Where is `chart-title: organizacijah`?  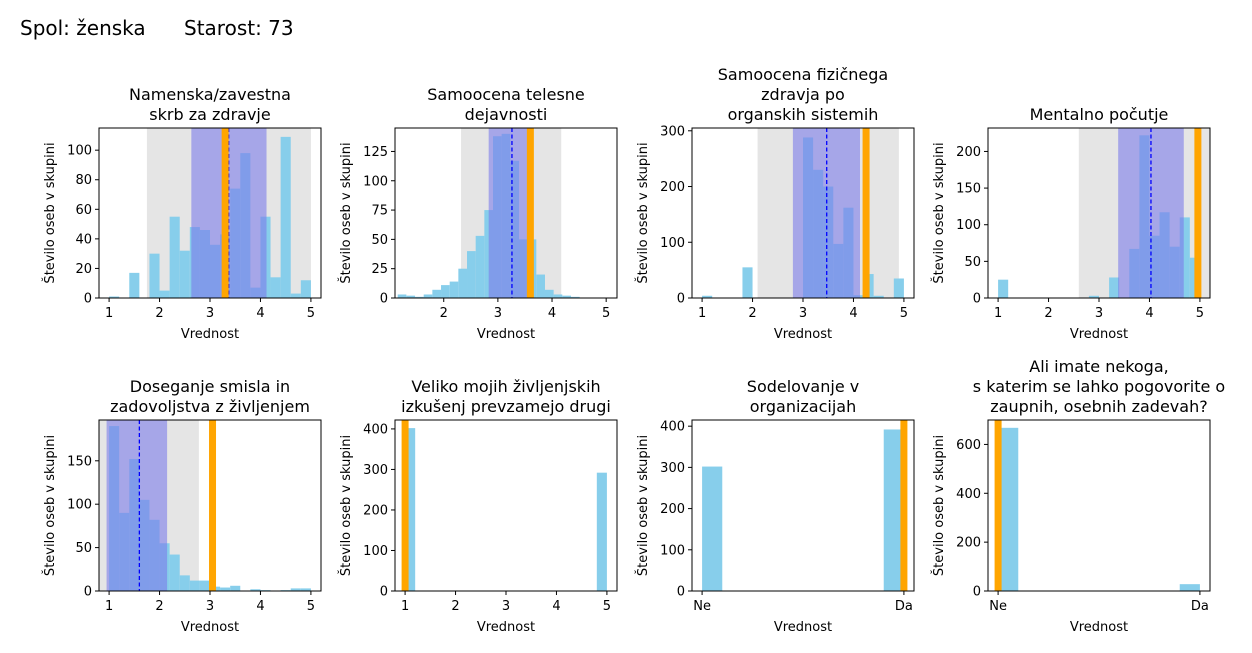
chart-title: organizacijah is located at coordinates (803, 406).